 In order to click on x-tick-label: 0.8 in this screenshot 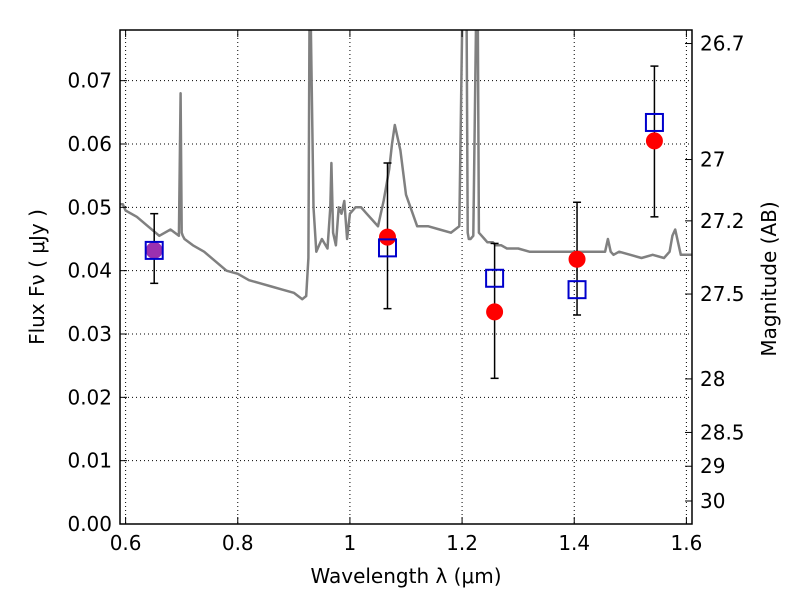, I will do `click(238, 543)`.